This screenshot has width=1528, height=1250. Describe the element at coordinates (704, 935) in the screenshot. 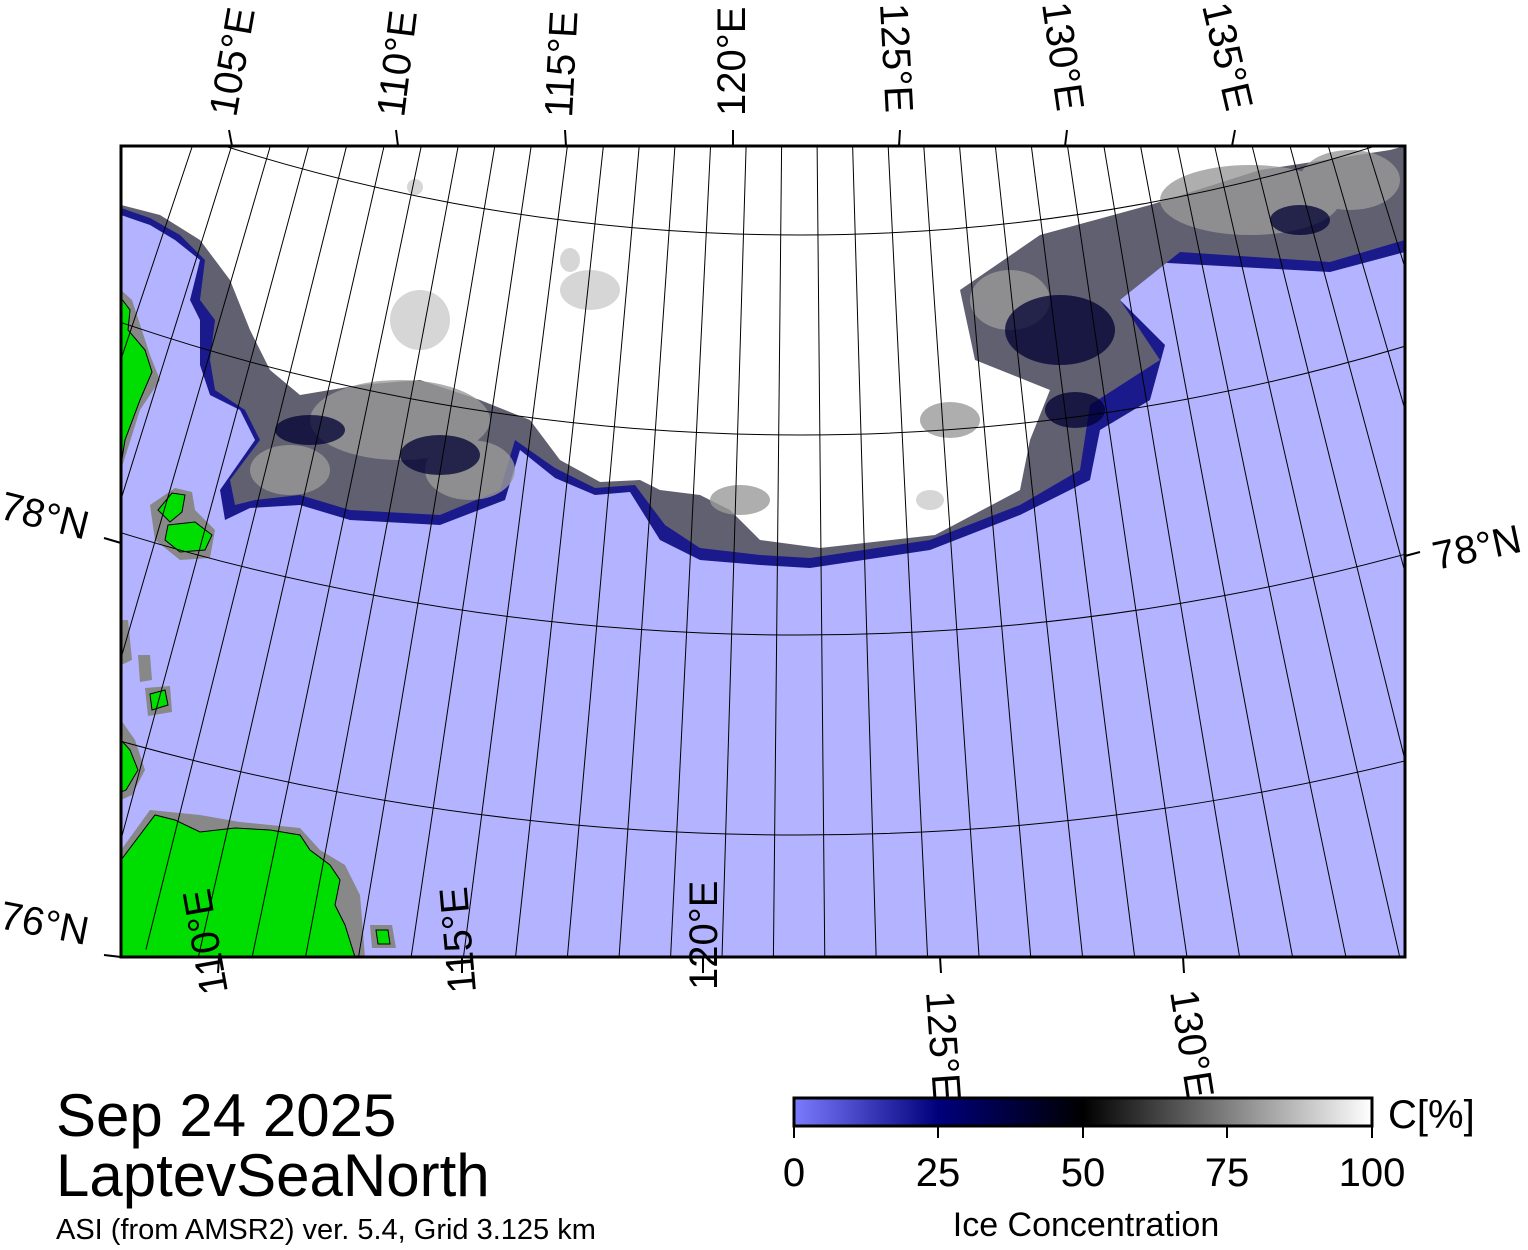

I see `lon-label-bottom-120: 120°E` at that location.